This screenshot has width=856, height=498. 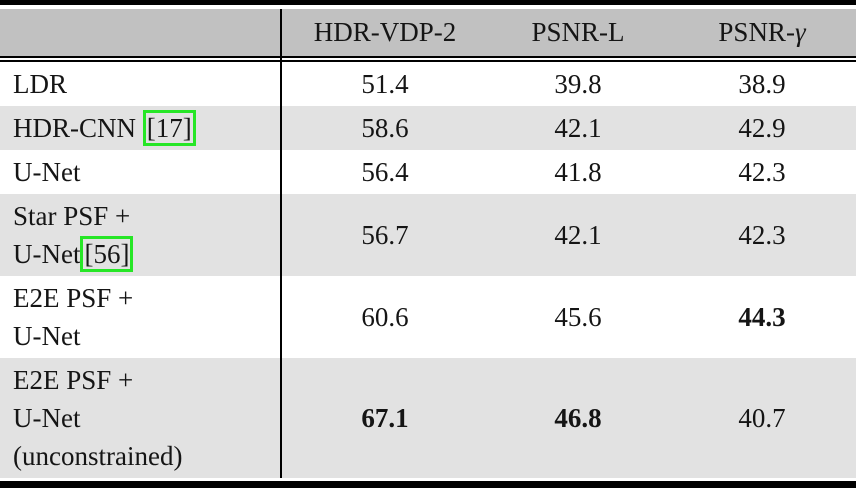 I want to click on header-psnr-gamma: PSNR-γ, so click(x=762, y=32).